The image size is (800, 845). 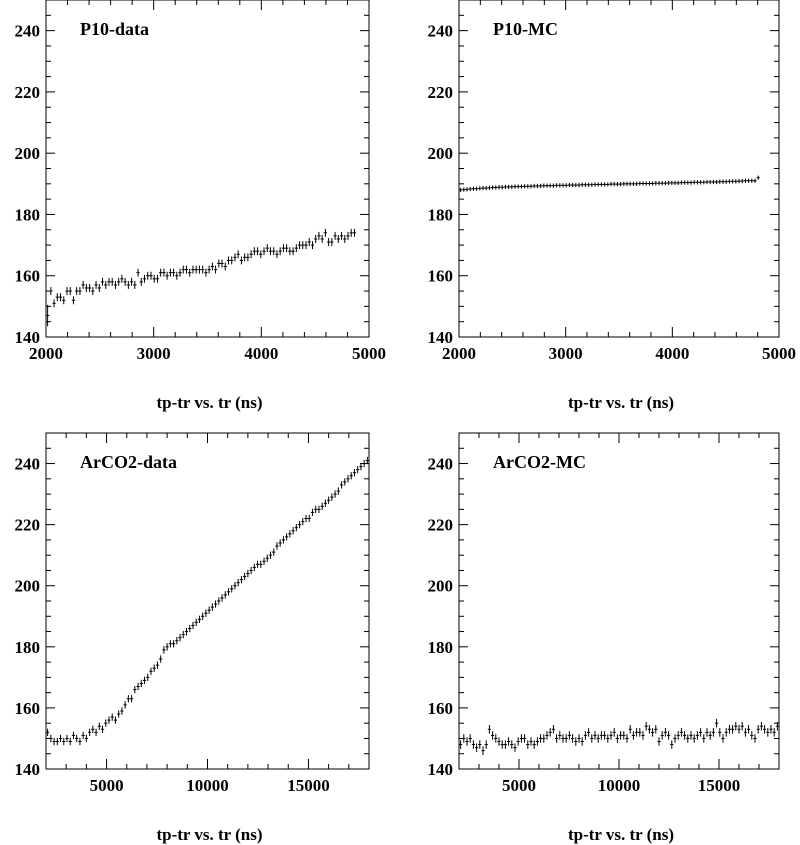 What do you see at coordinates (28, 525) in the screenshot?
I see `y-tick-label: 220` at bounding box center [28, 525].